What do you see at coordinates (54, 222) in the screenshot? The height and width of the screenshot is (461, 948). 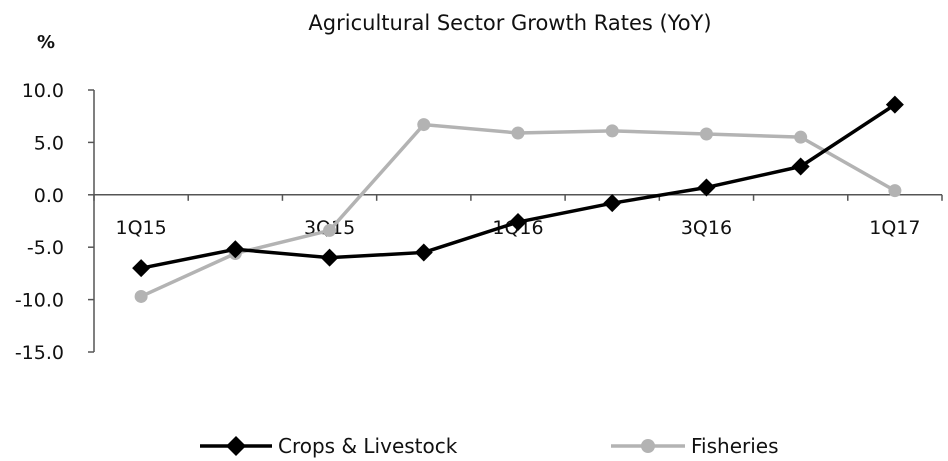 I see `y-axis-ticks: 10.0 5.0 0.0 -5.0 -10.0 -15.0` at bounding box center [54, 222].